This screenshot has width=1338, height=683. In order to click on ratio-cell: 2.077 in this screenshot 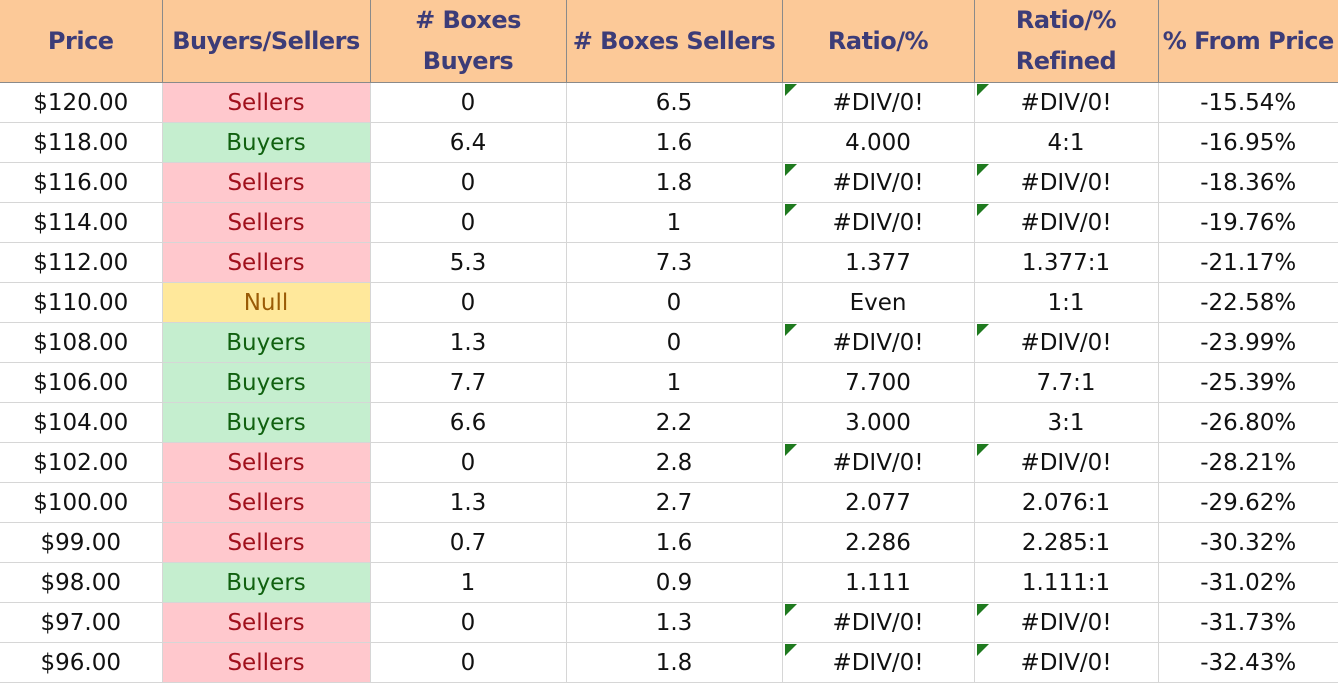, I will do `click(878, 502)`.